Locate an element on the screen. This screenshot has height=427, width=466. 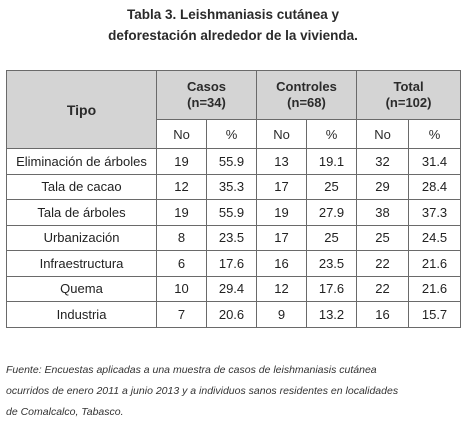
table-cell: 35.3 is located at coordinates (231, 186).